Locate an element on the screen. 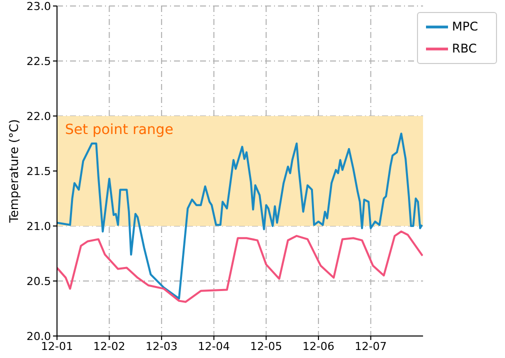  x-tick-label: 12-07 is located at coordinates (370, 346).